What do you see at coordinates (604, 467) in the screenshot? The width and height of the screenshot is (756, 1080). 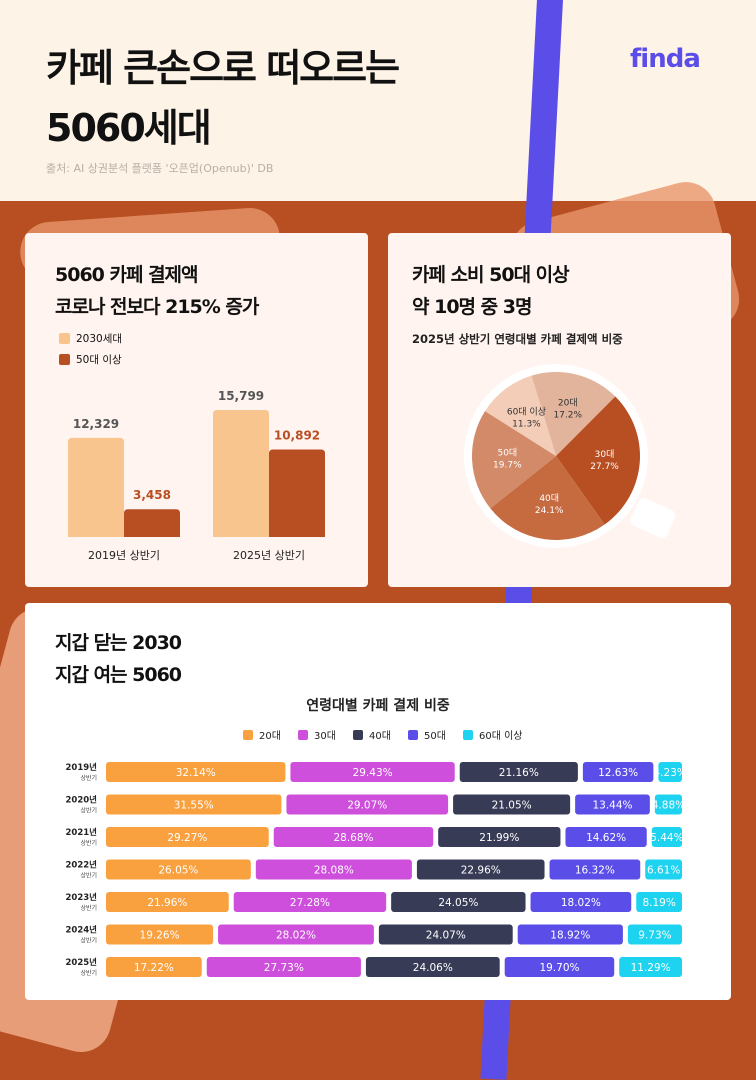 I see `slice-value: 27.7%` at bounding box center [604, 467].